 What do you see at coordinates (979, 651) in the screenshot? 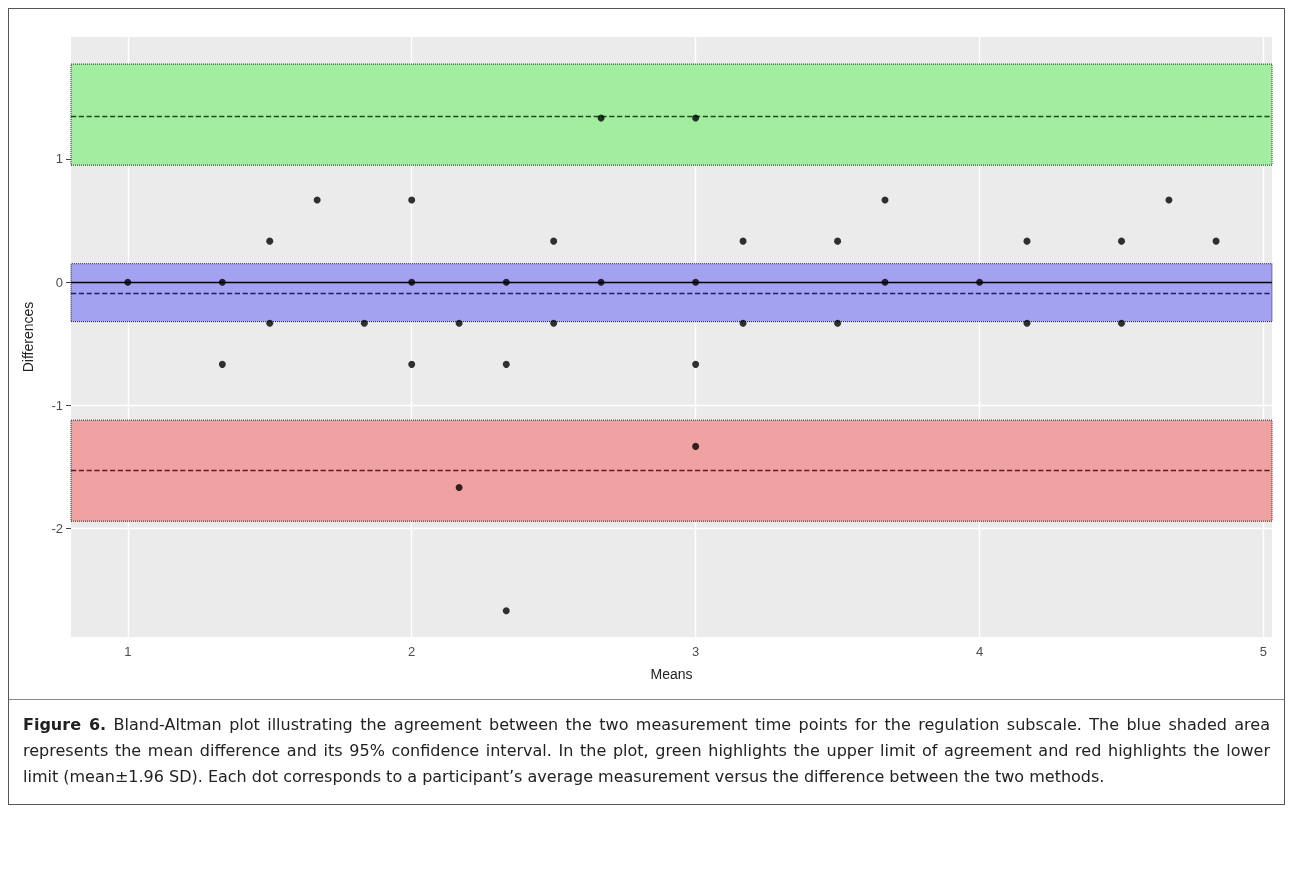
I see `x-tick-label: 4` at bounding box center [979, 651].